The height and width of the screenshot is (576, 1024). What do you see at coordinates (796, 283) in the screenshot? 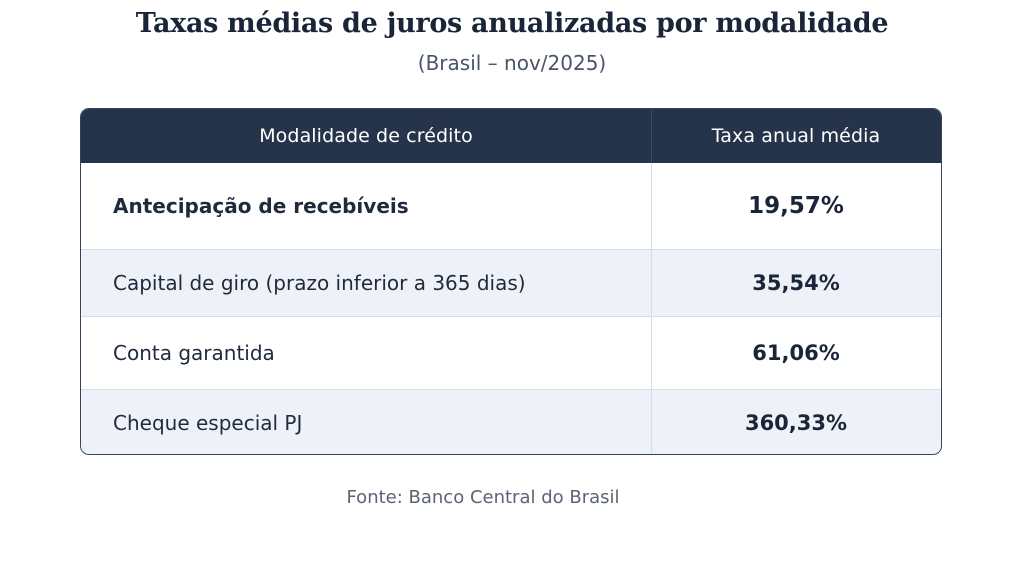
I see `taxa-cell: 35,54%` at bounding box center [796, 283].